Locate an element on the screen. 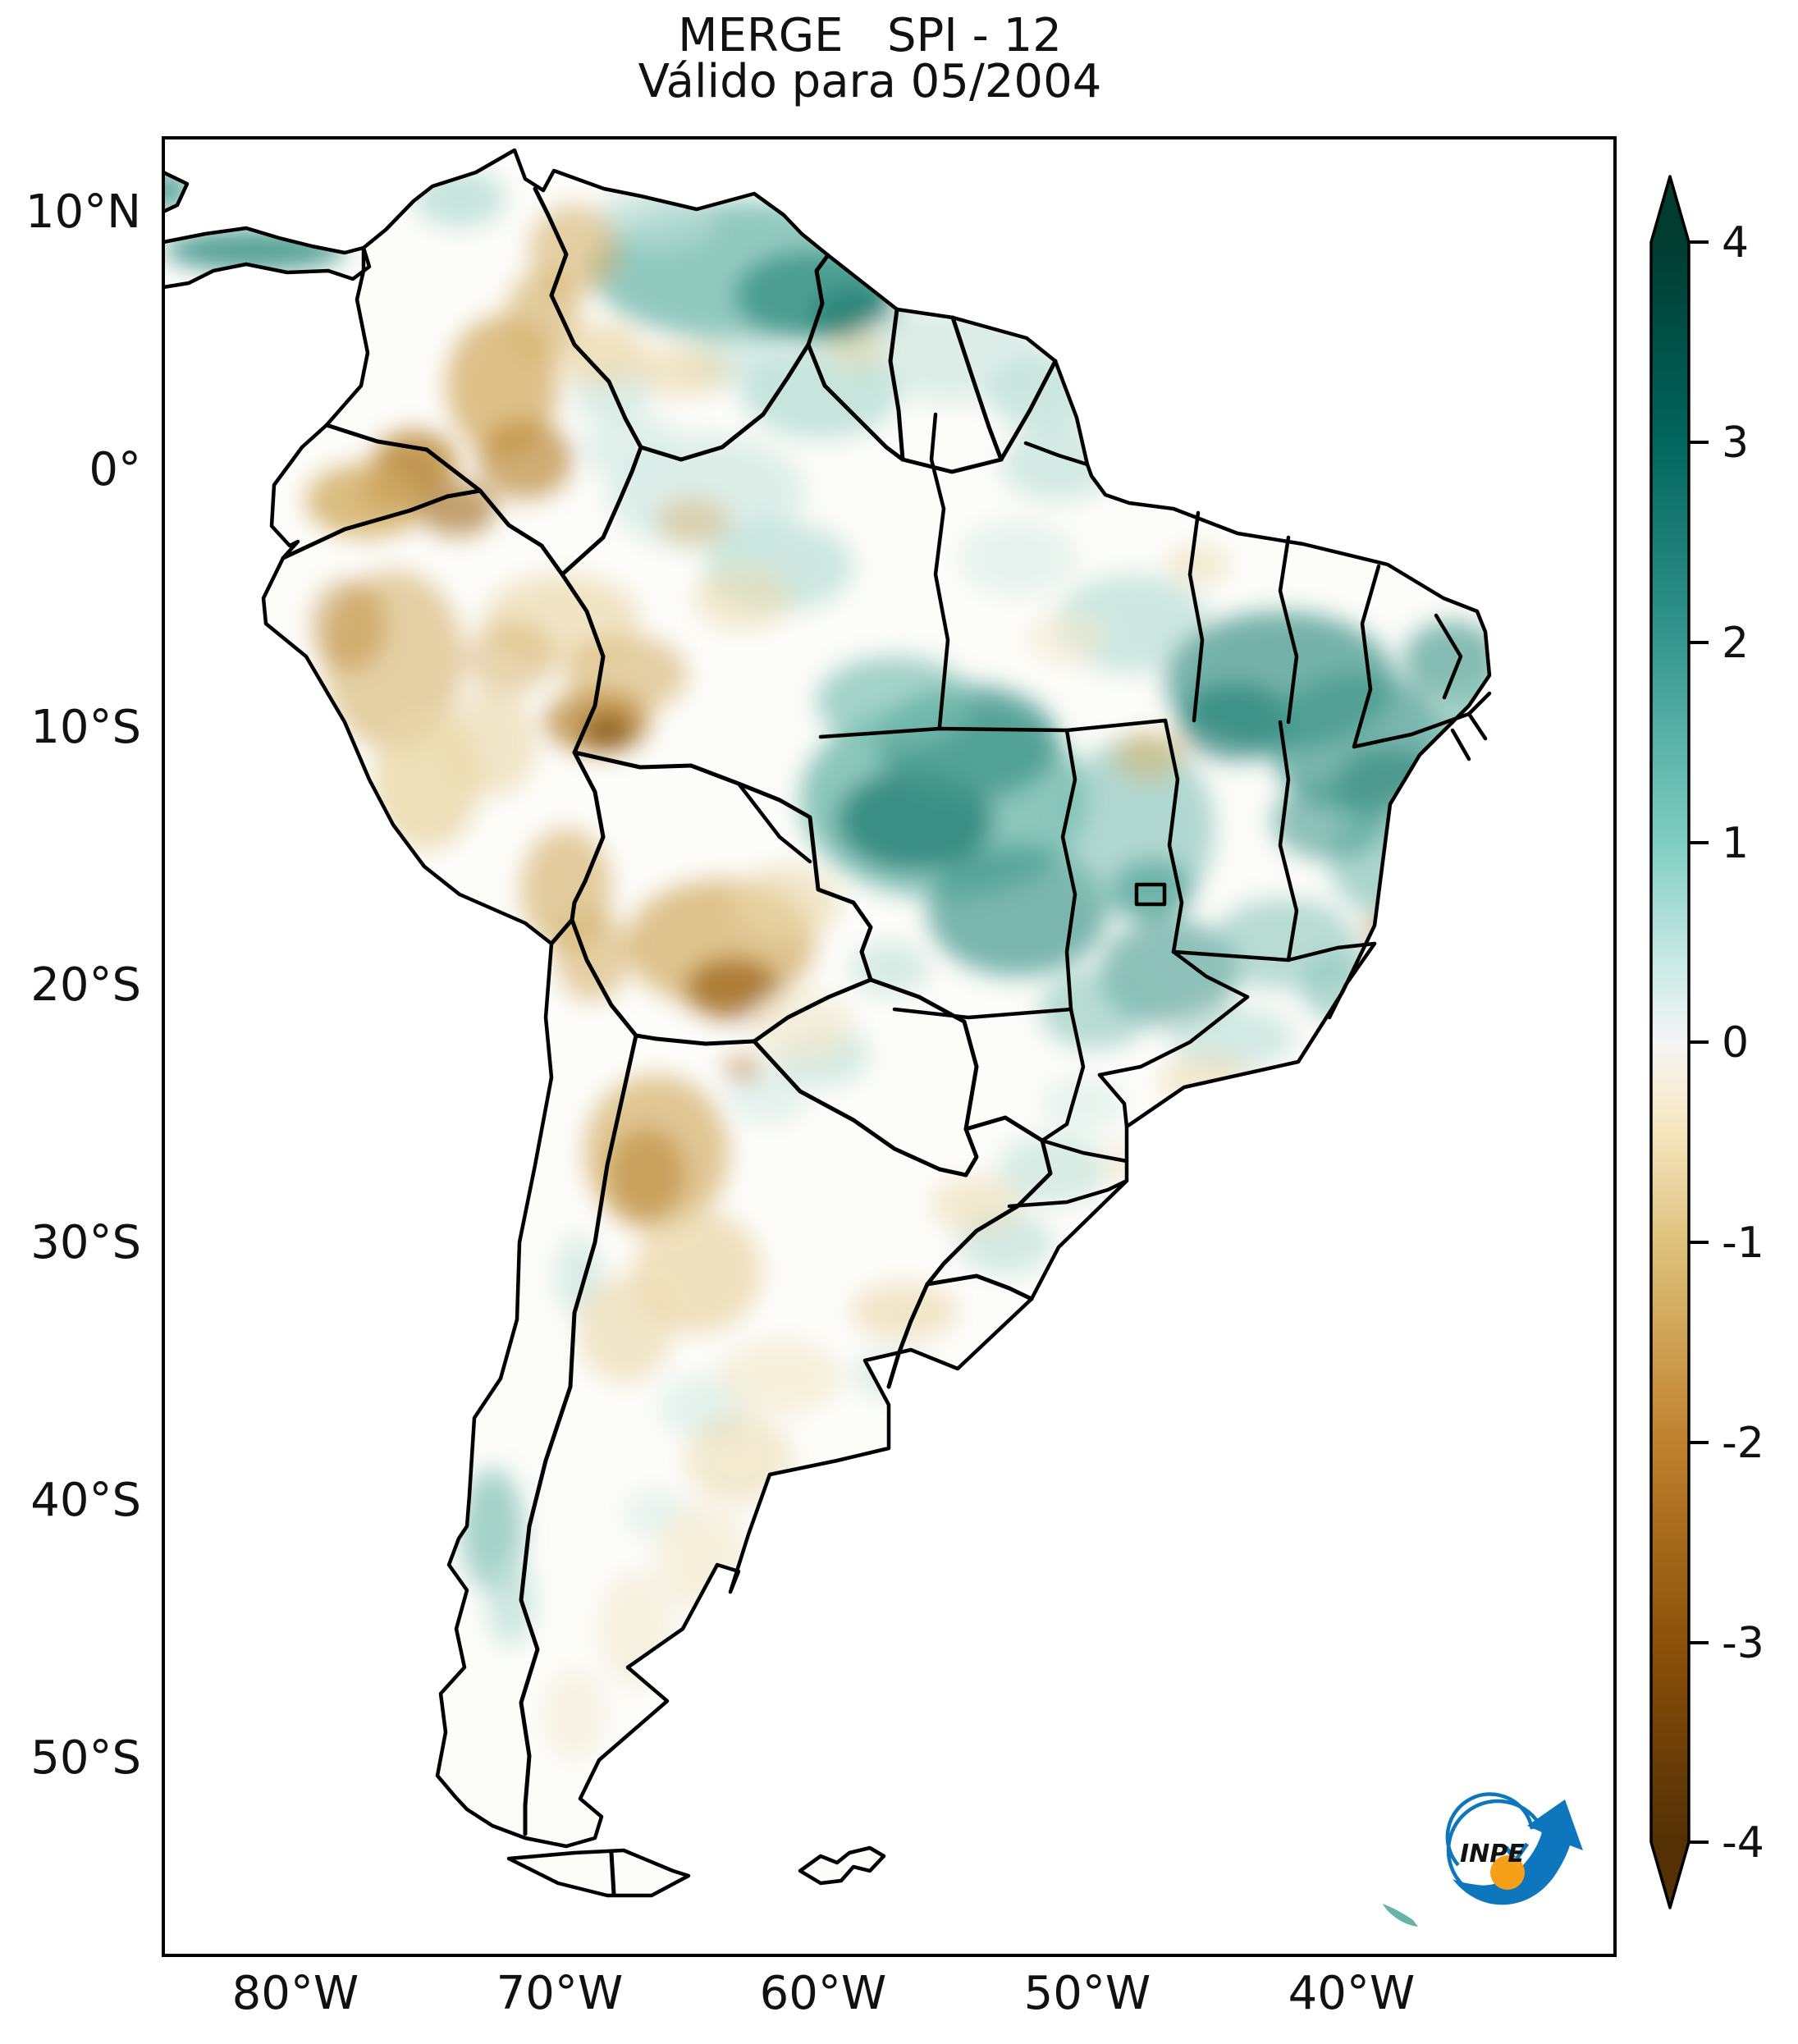 The width and height of the screenshot is (1798, 2044). colorbar-labels: 4 3 2 1 0 -1 -2 -3 -4 is located at coordinates (1743, 1043).